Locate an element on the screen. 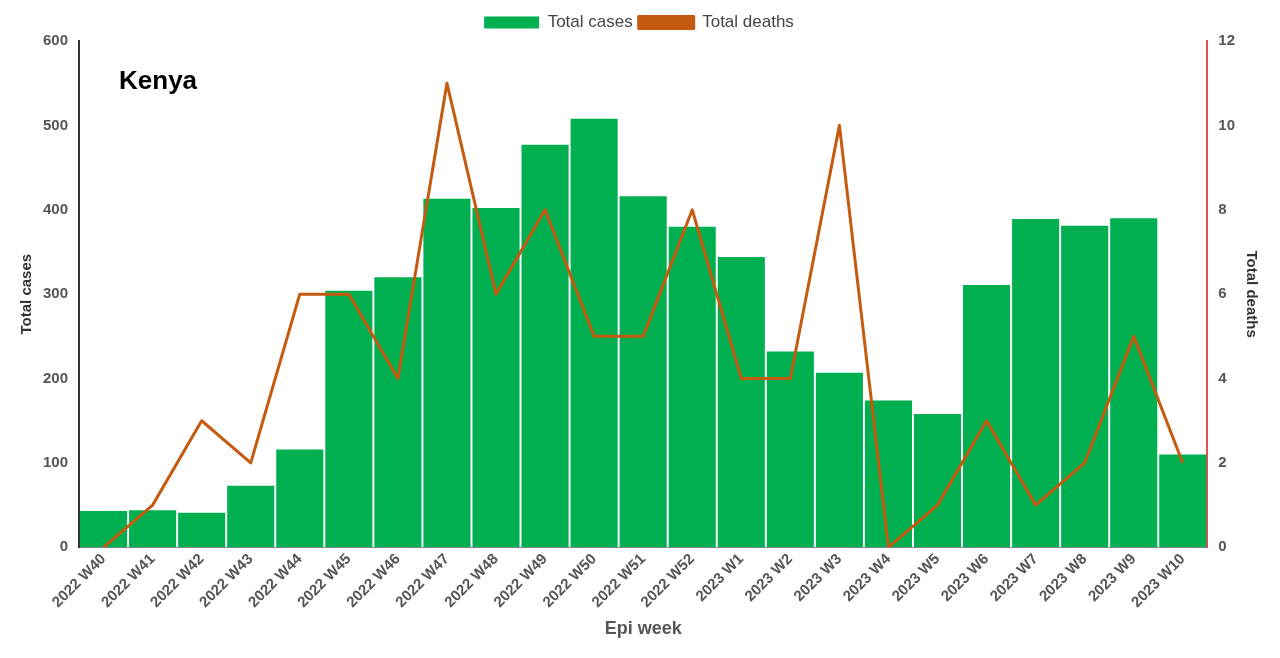 The height and width of the screenshot is (658, 1280). y-tick-label: 100 is located at coordinates (56, 462).